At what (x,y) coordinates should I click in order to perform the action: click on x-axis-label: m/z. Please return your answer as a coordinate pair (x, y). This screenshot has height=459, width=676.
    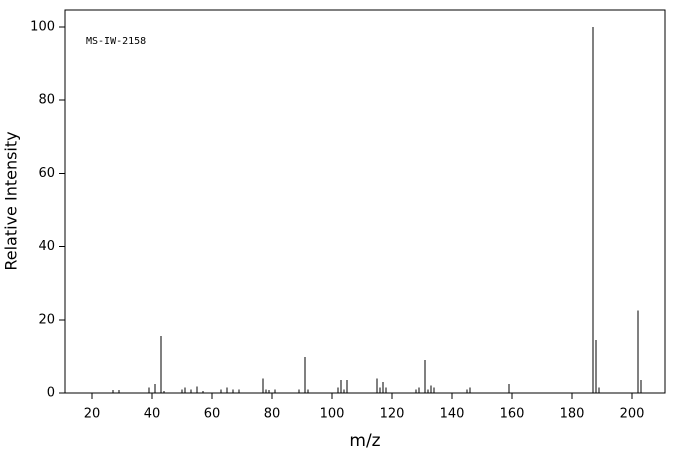
    Looking at the image, I should click on (364, 441).